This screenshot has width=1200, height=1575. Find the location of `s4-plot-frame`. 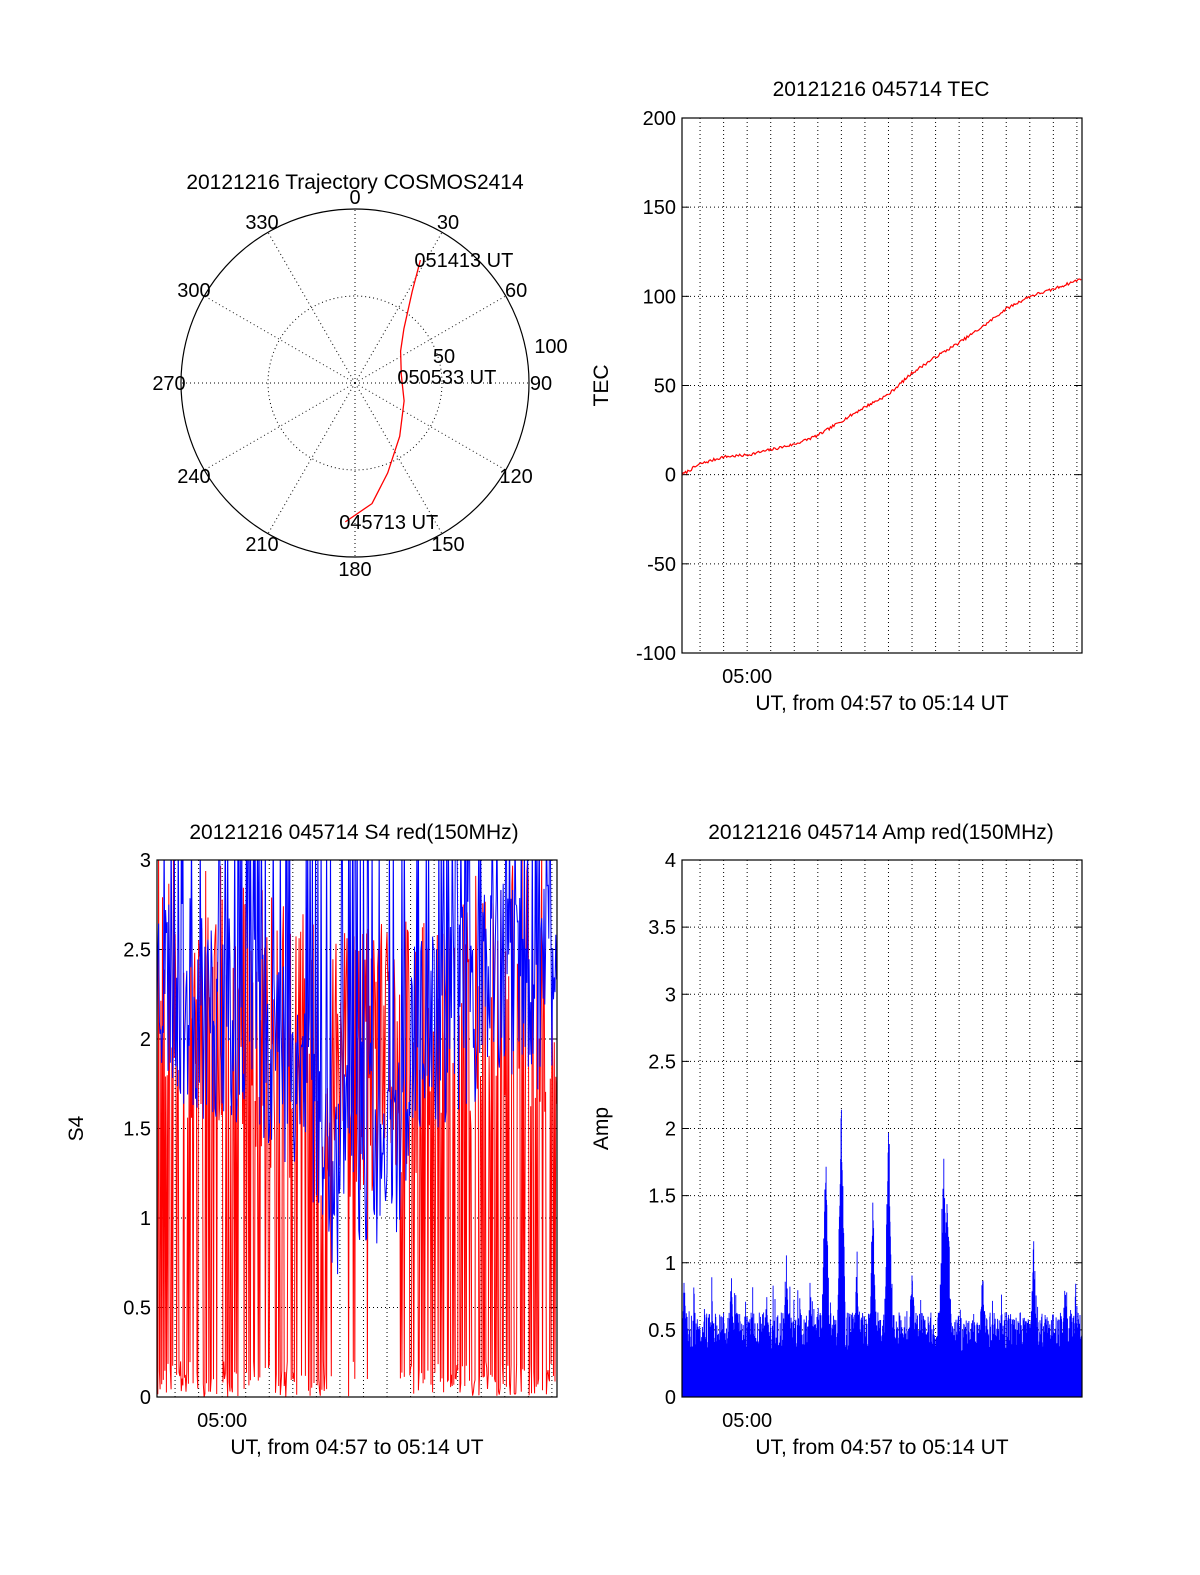

s4-plot-frame is located at coordinates (357, 1128).